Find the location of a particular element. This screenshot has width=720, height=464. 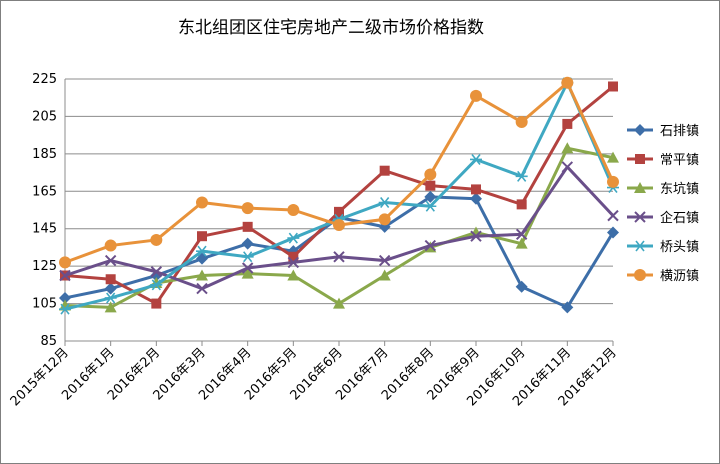

legend-label: 常平镇 is located at coordinates (679, 160).